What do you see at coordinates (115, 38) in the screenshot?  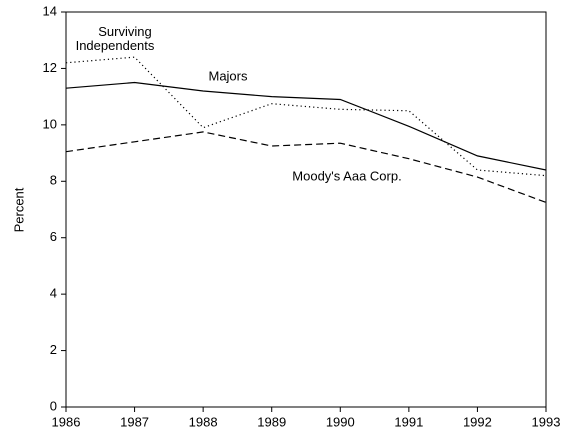 I see `series-label: Surviving Independents` at bounding box center [115, 38].